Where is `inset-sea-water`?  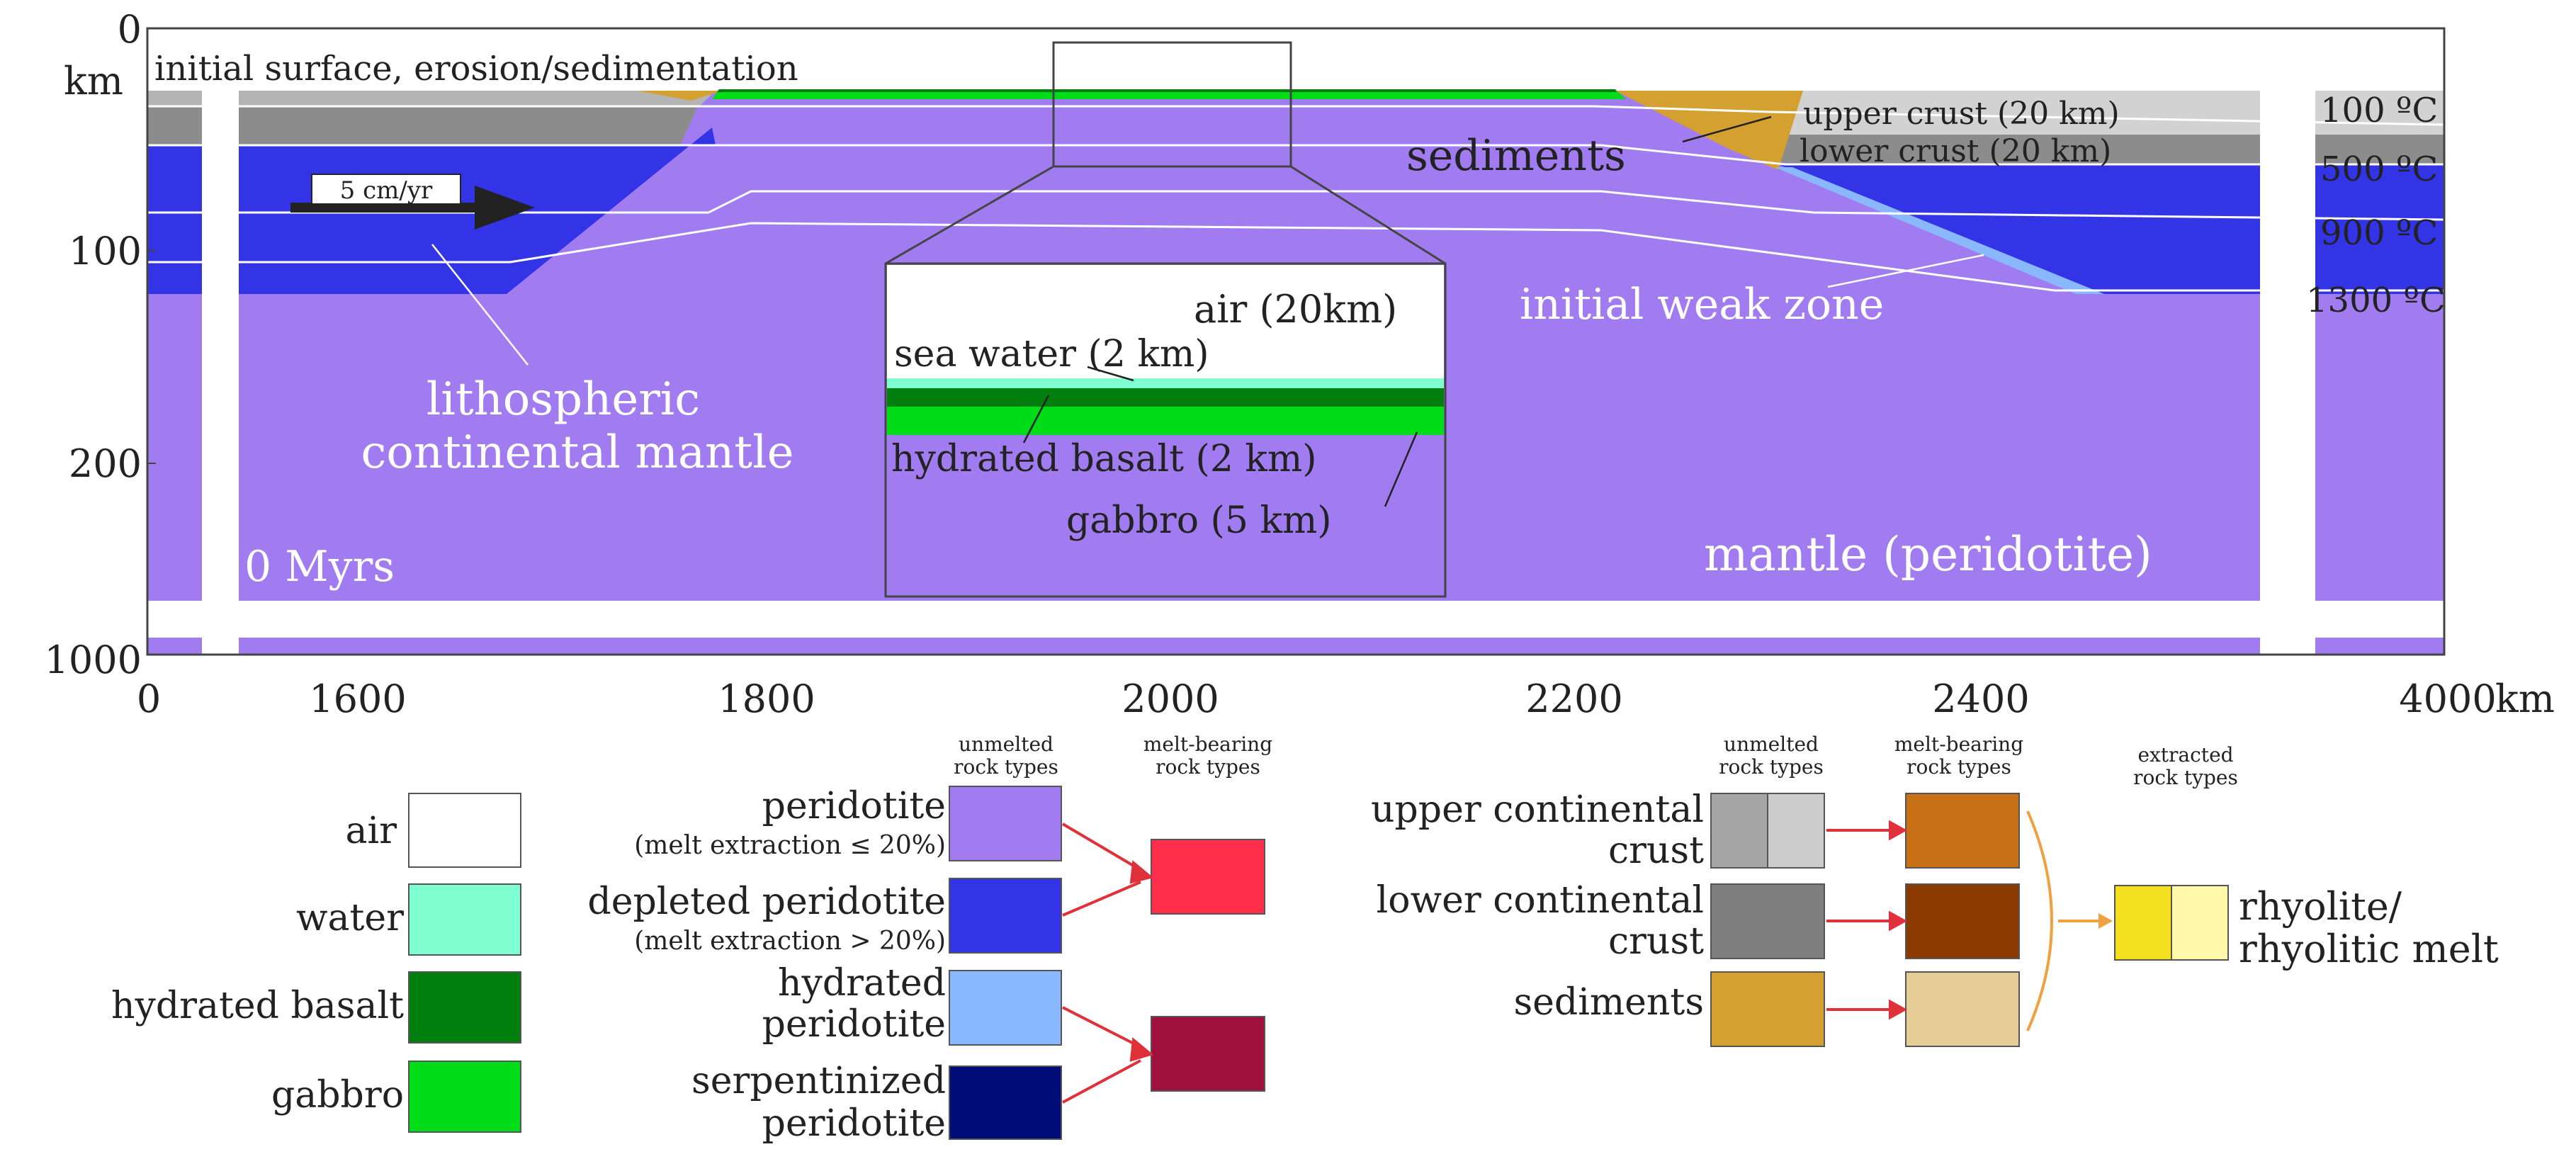 inset-sea-water is located at coordinates (1165, 383).